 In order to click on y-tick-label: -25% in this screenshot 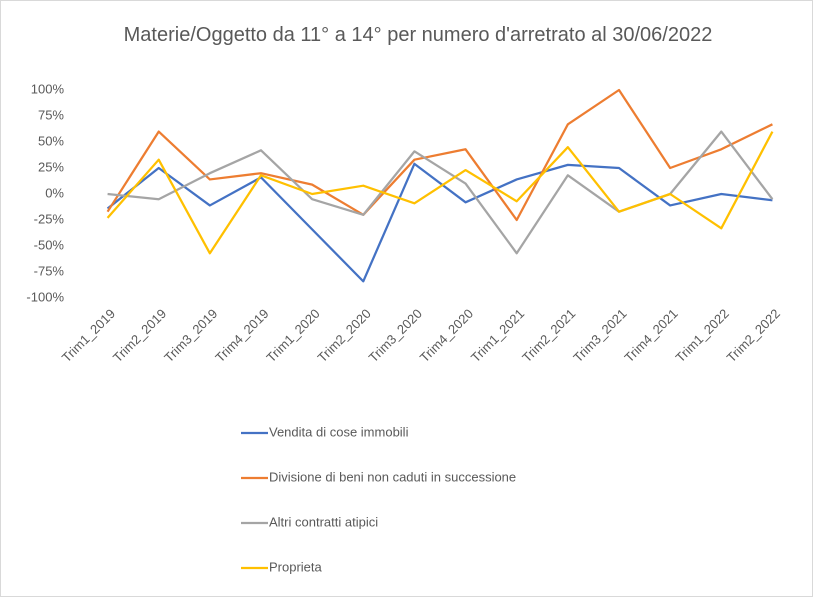, I will do `click(49, 218)`.